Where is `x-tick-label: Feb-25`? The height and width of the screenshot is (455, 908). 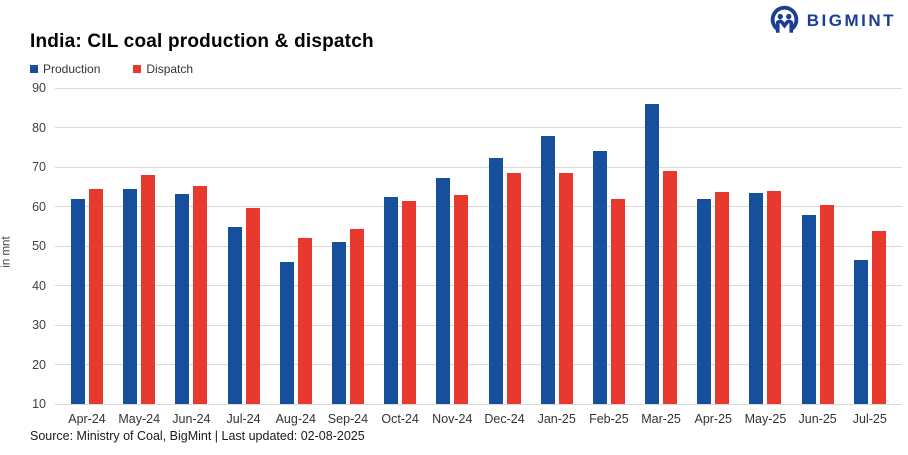
x-tick-label: Feb-25 is located at coordinates (609, 419).